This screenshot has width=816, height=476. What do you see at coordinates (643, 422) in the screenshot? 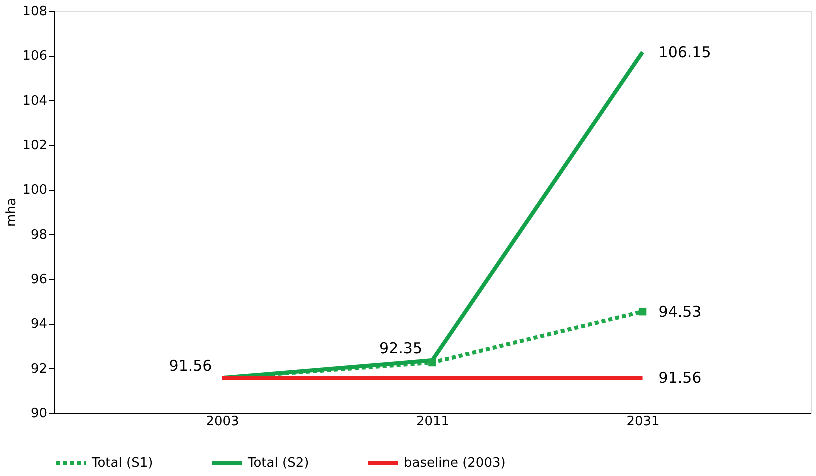
I see `x-tick-label: 2031` at bounding box center [643, 422].